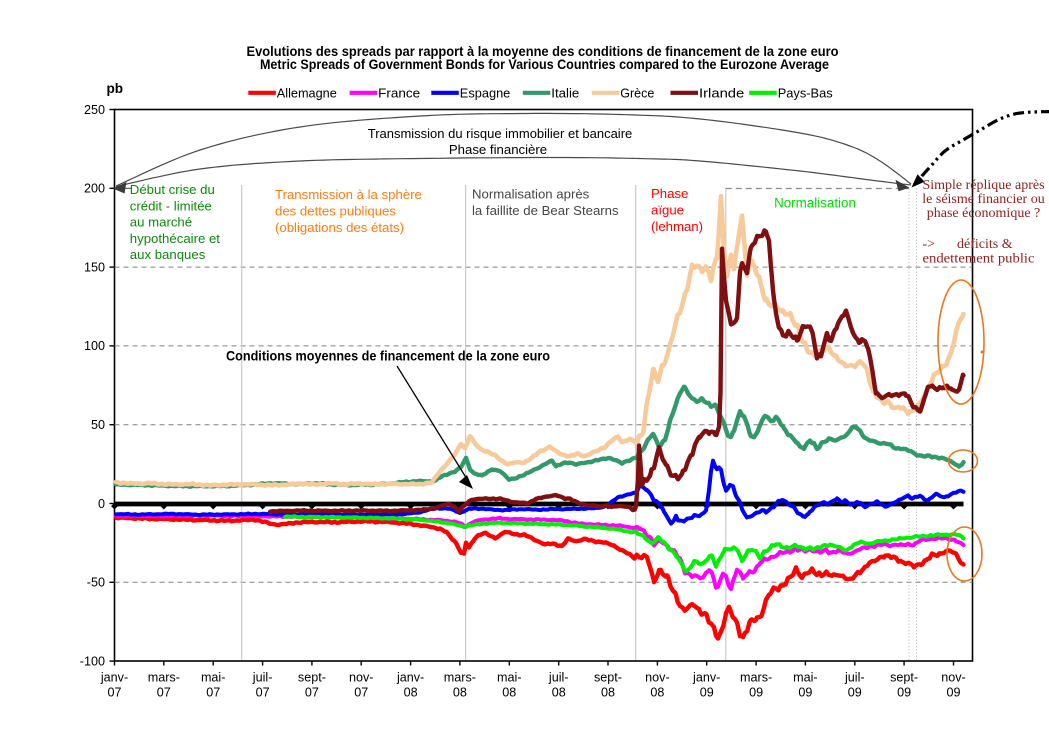 The height and width of the screenshot is (731, 1049). What do you see at coordinates (805, 92) in the screenshot?
I see `svg-text: Pays-Bas` at bounding box center [805, 92].